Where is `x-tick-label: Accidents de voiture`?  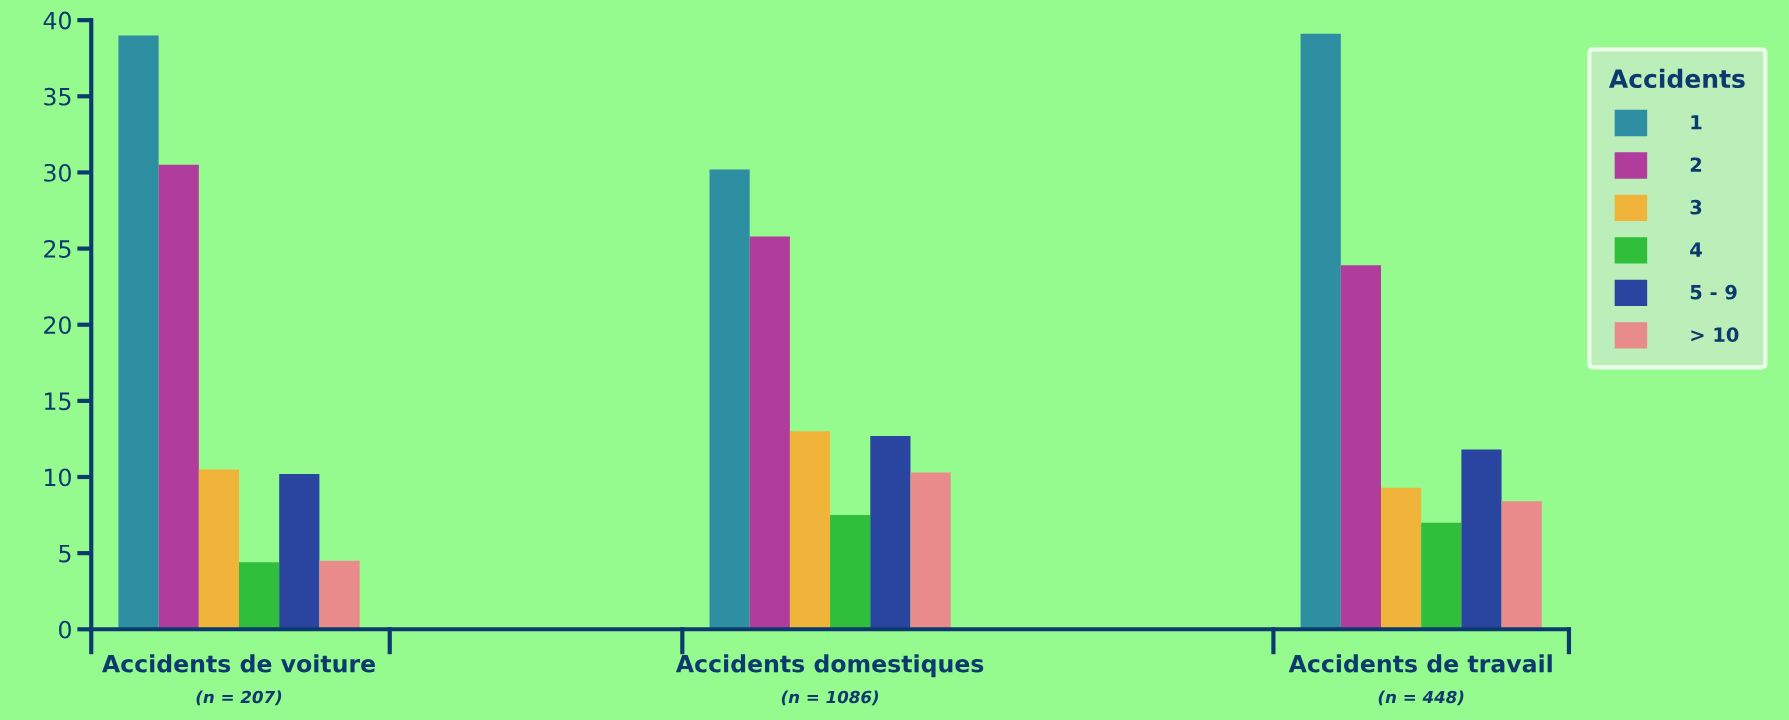
x-tick-label: Accidents de voiture is located at coordinates (238, 663).